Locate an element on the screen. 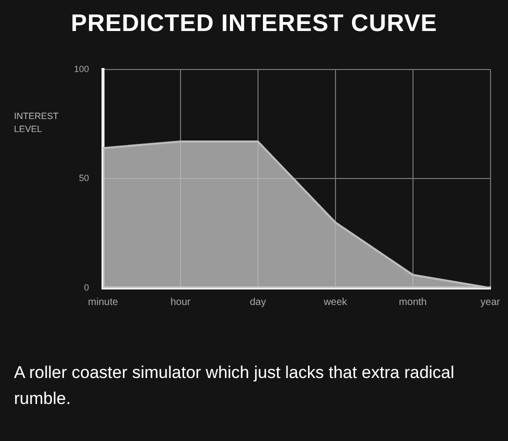  x-tick-label: day is located at coordinates (258, 302).